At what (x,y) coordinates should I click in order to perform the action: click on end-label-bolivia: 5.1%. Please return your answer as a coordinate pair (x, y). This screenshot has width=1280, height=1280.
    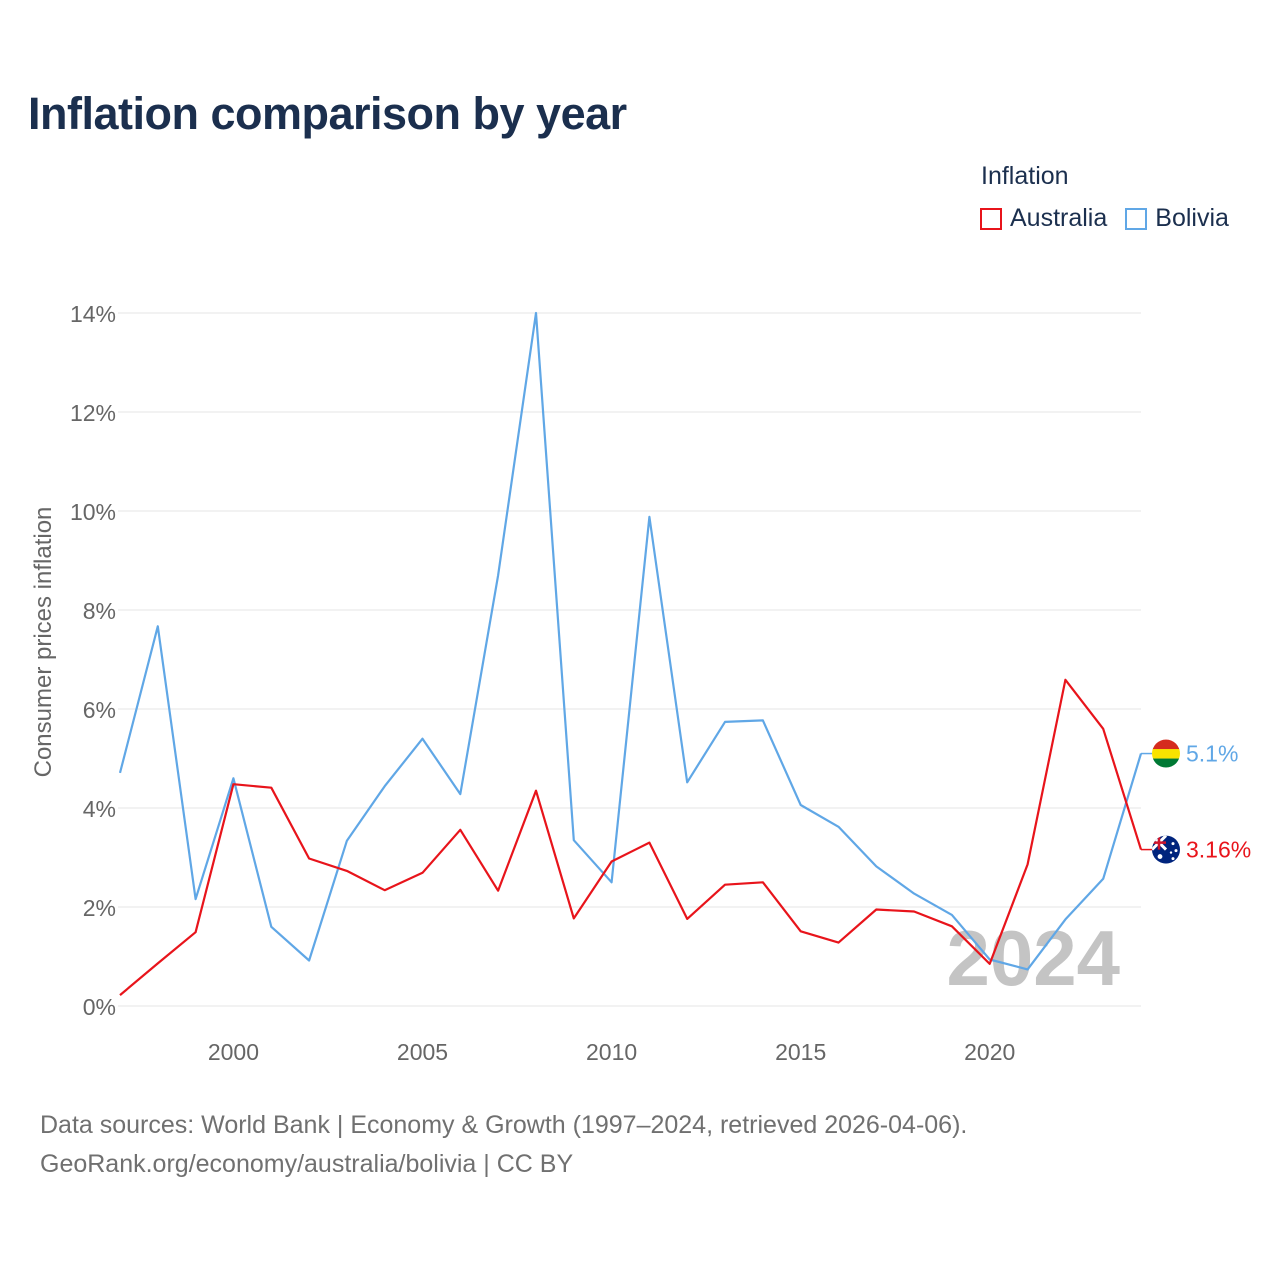
    Looking at the image, I should click on (1212, 754).